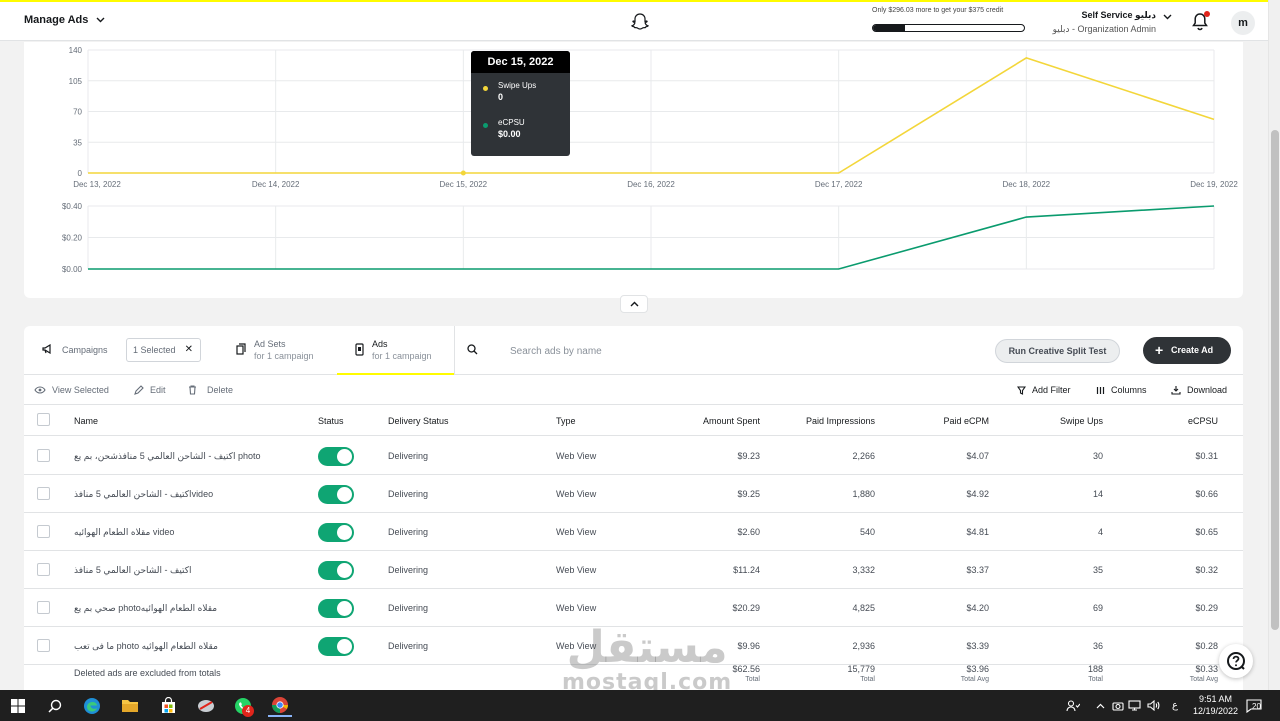 This screenshot has height=721, width=1280. What do you see at coordinates (1159, 350) in the screenshot?
I see `plus-icon: +` at bounding box center [1159, 350].